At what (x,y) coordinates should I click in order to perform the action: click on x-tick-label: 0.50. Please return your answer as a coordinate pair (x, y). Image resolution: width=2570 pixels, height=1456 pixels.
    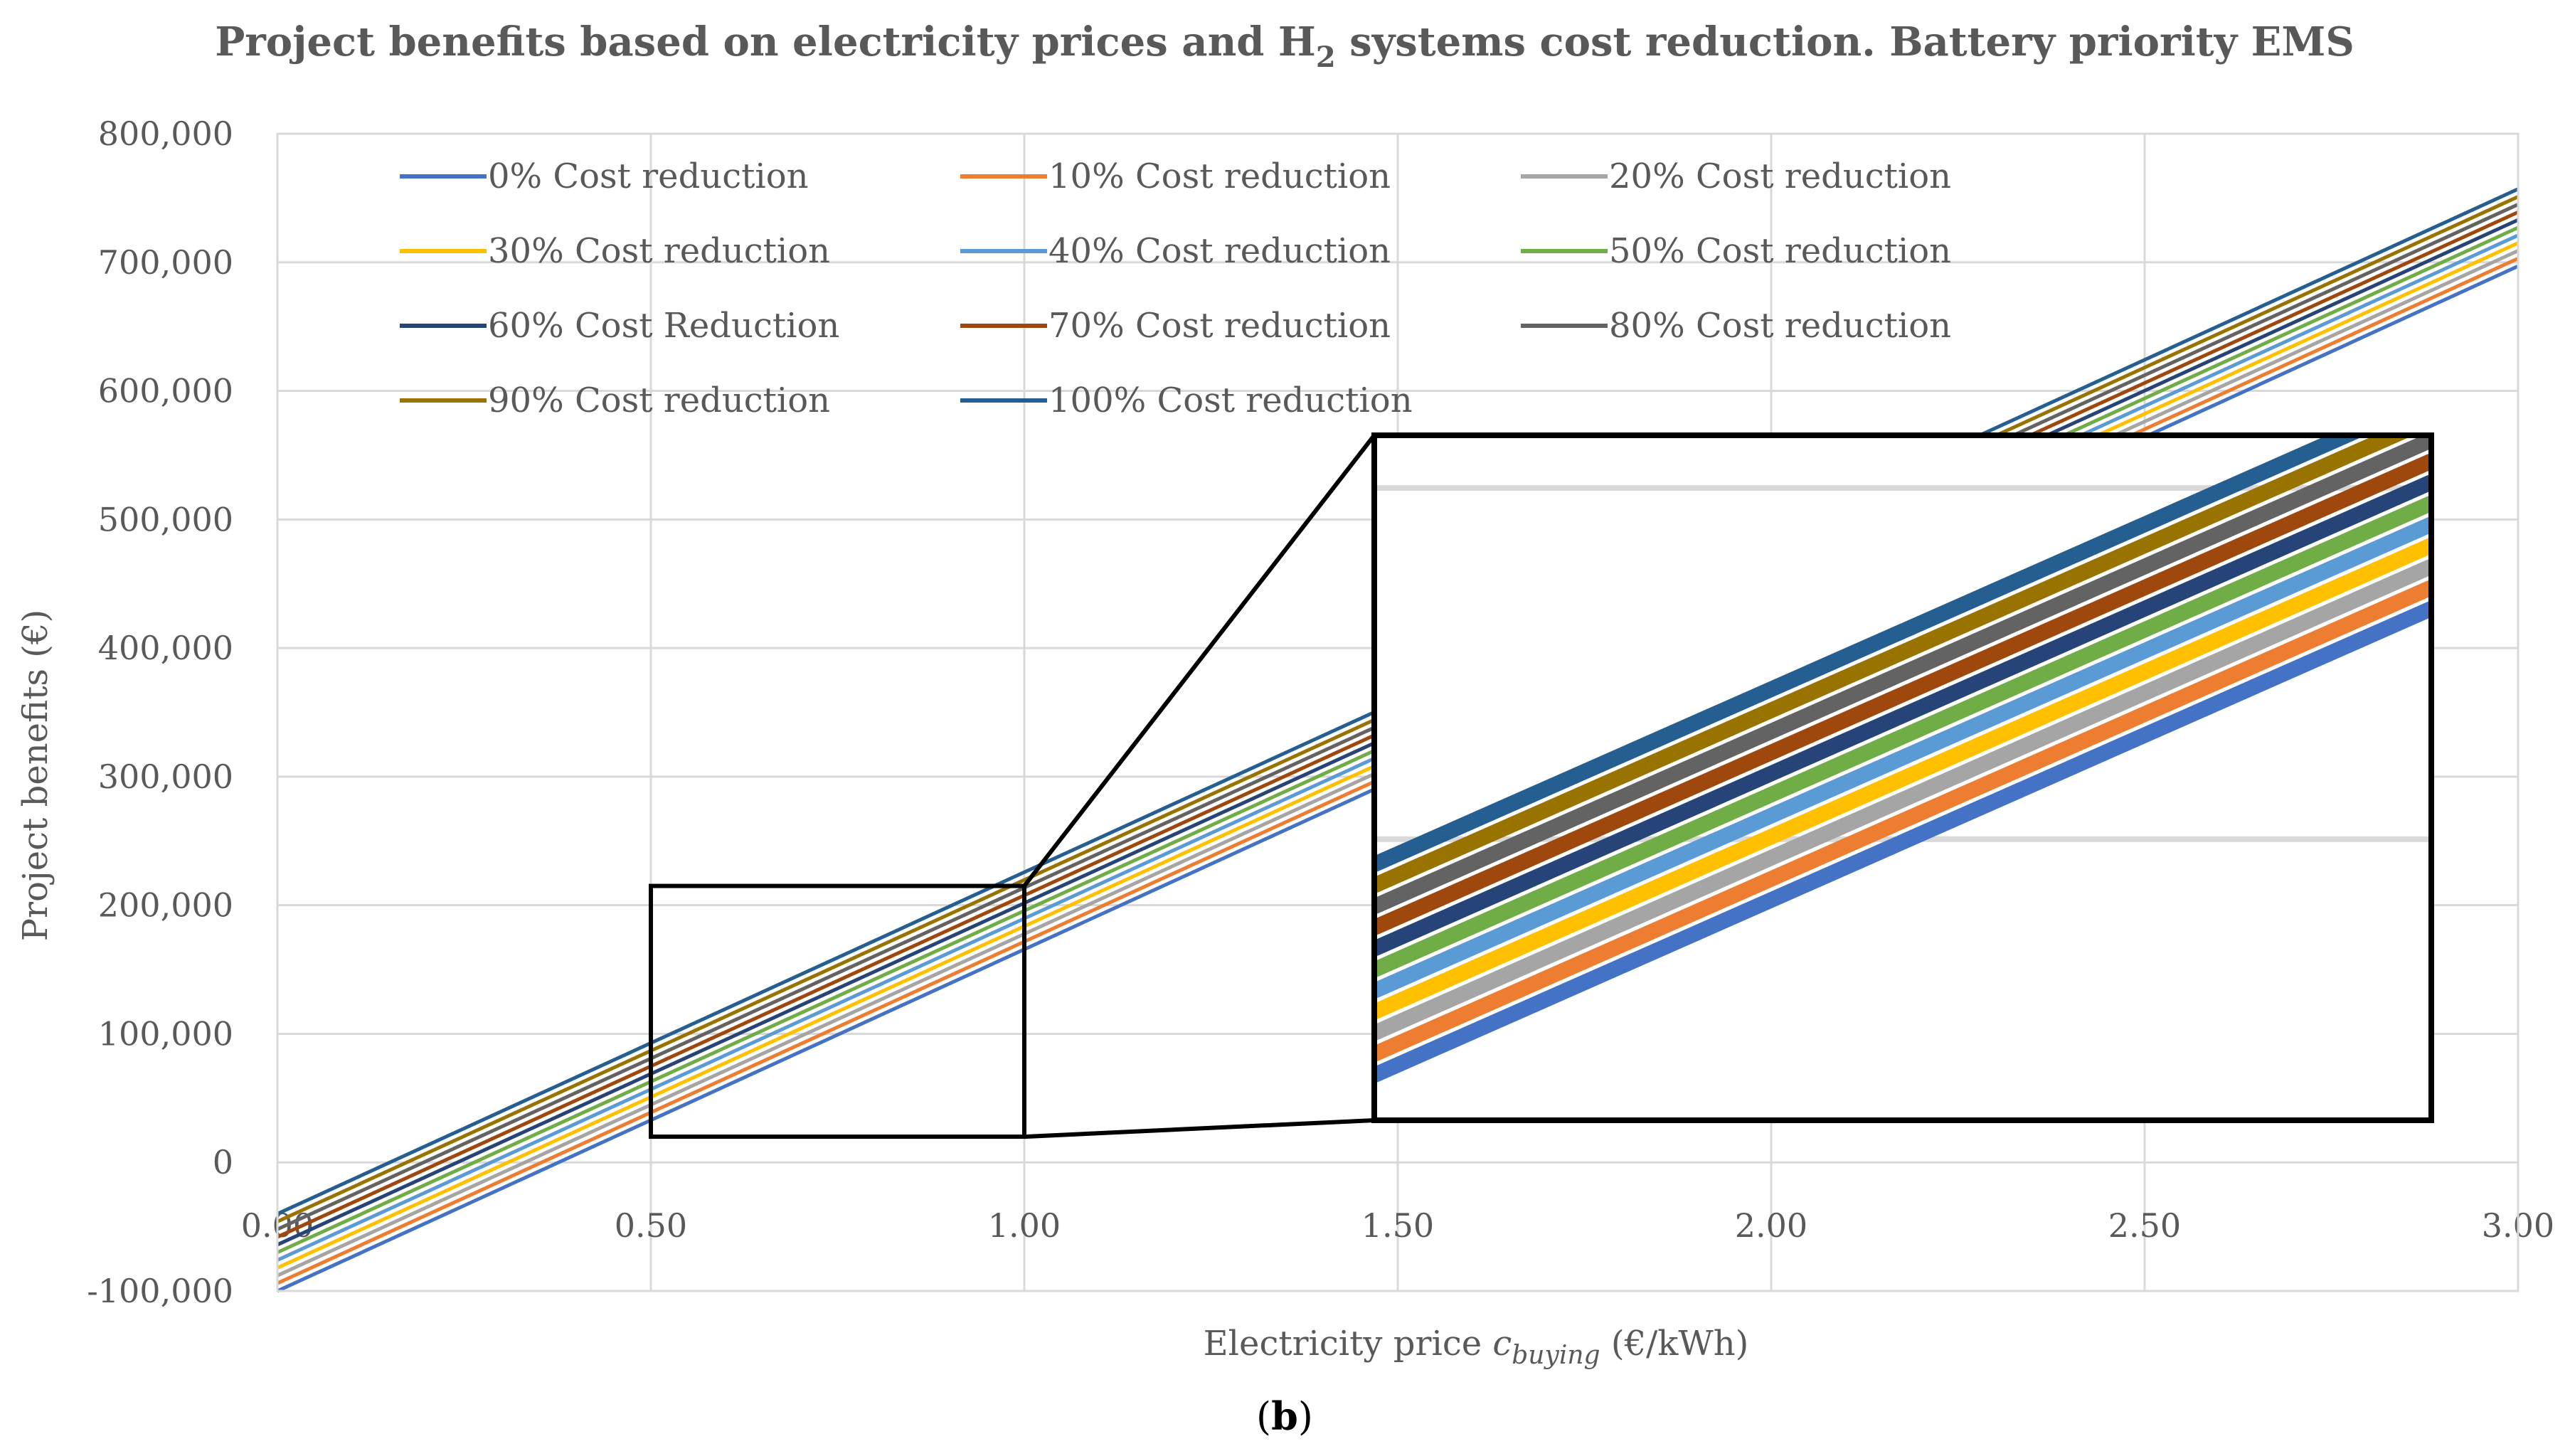
    Looking at the image, I should click on (651, 1225).